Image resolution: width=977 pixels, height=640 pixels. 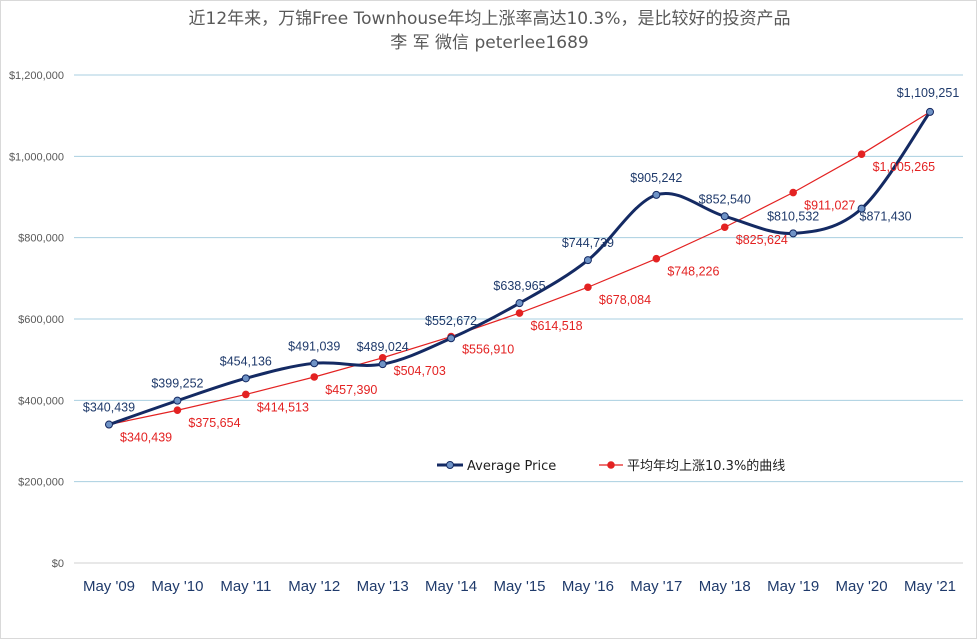 What do you see at coordinates (420, 371) in the screenshot?
I see `data-label-reference: $504,703` at bounding box center [420, 371].